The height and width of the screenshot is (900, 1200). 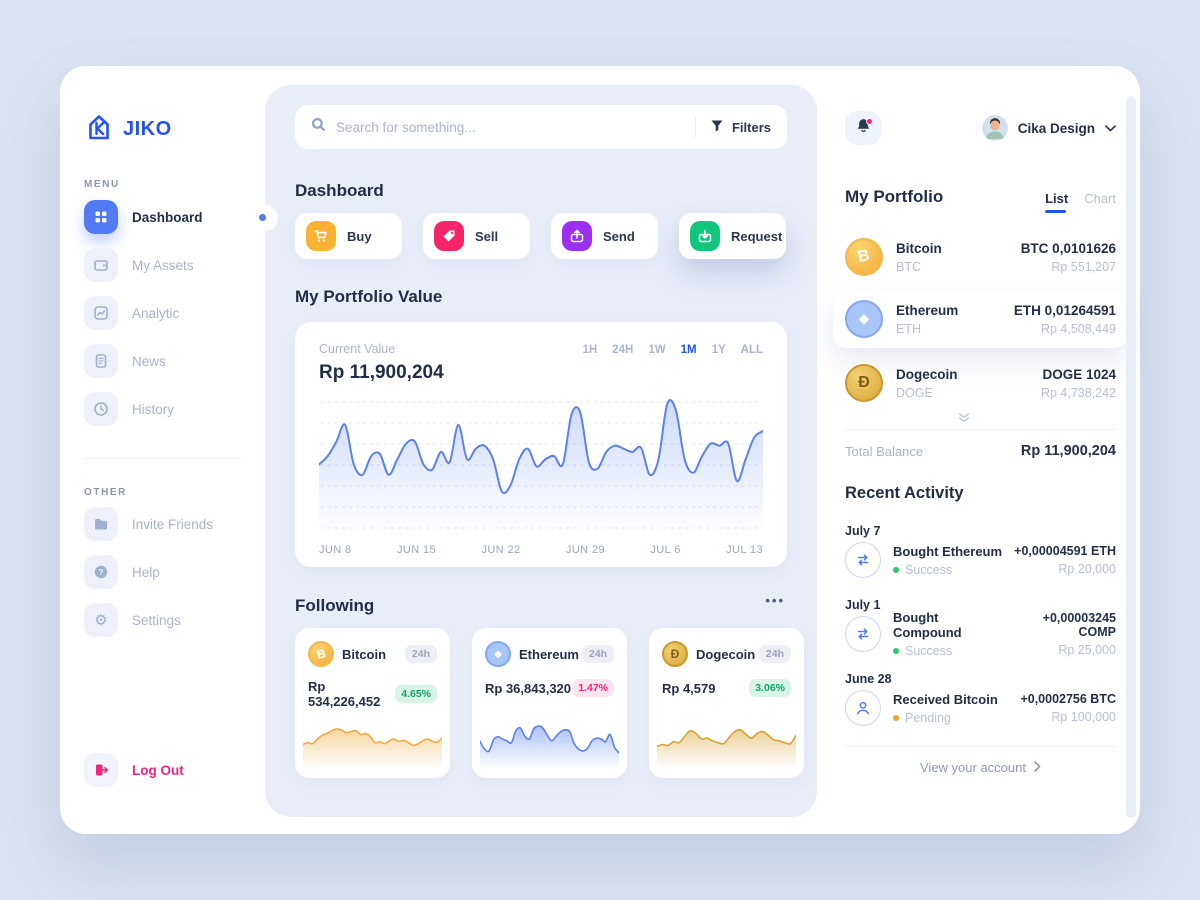 I want to click on notification-dot, so click(x=869, y=121).